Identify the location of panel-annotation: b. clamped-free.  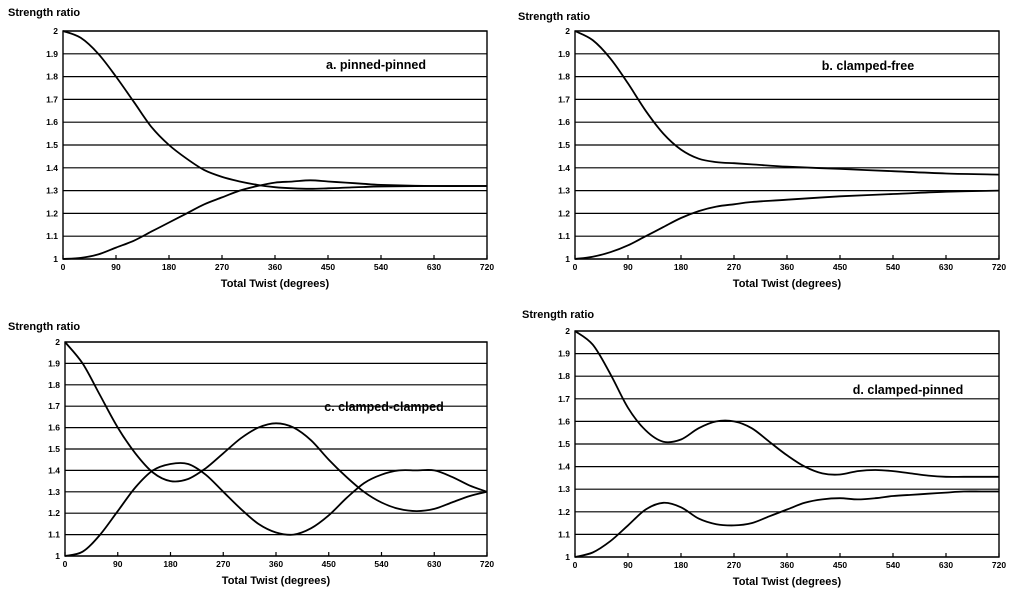
(868, 66).